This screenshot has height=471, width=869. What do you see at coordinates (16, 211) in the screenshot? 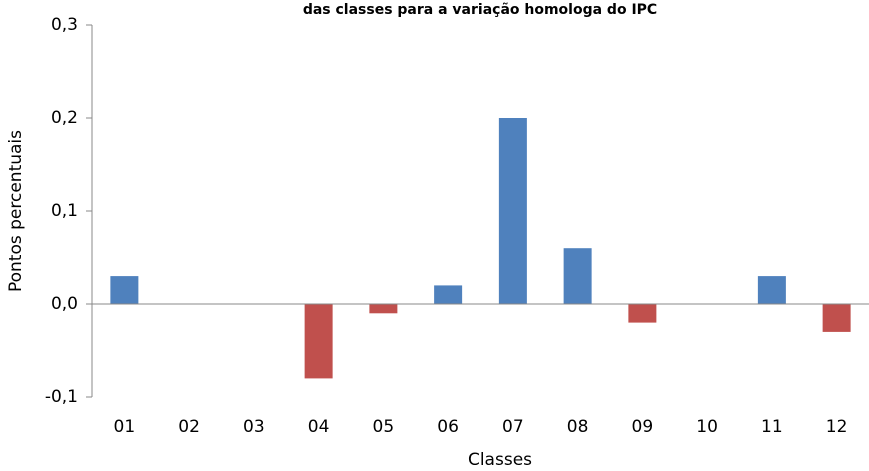
I see `y-axis-label: Pontos percentuais` at bounding box center [16, 211].